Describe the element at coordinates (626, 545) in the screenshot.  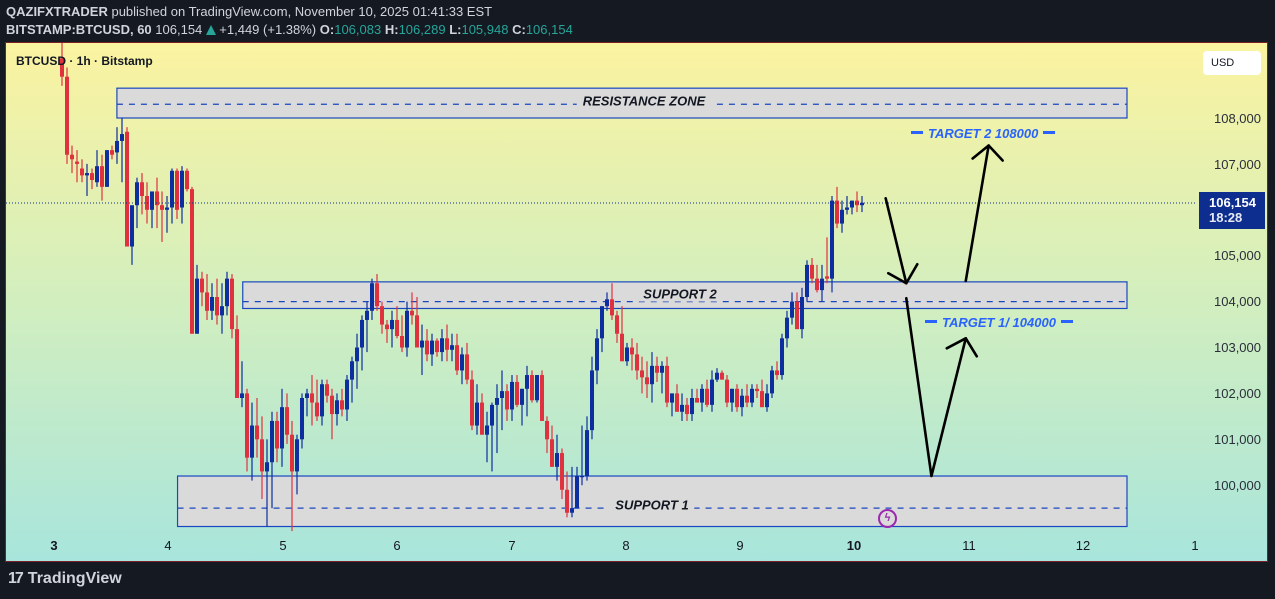
I see `time-tick: 8` at that location.